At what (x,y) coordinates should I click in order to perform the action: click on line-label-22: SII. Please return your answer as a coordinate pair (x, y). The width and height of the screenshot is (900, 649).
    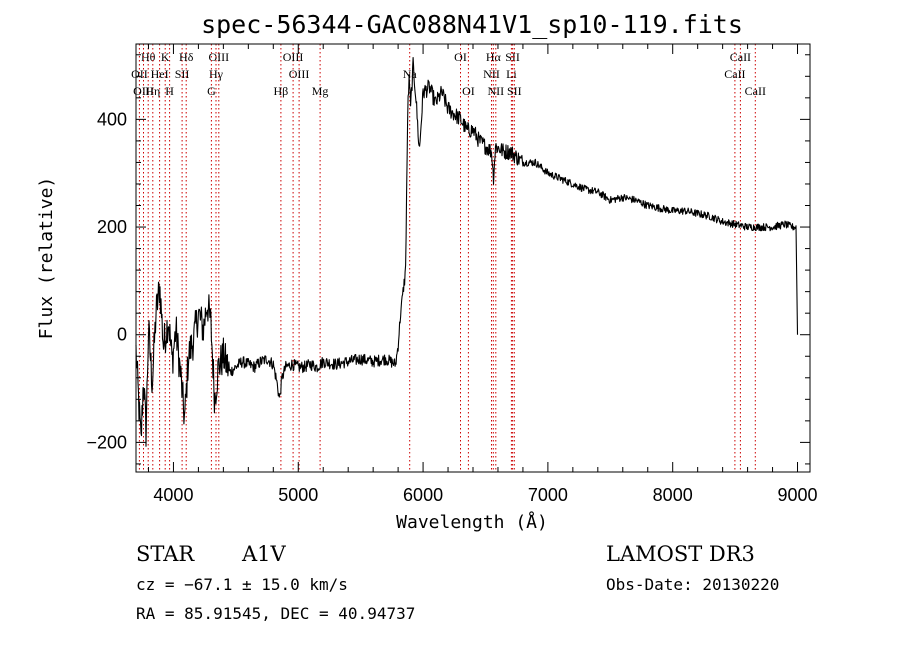
    Looking at the image, I should click on (512, 57).